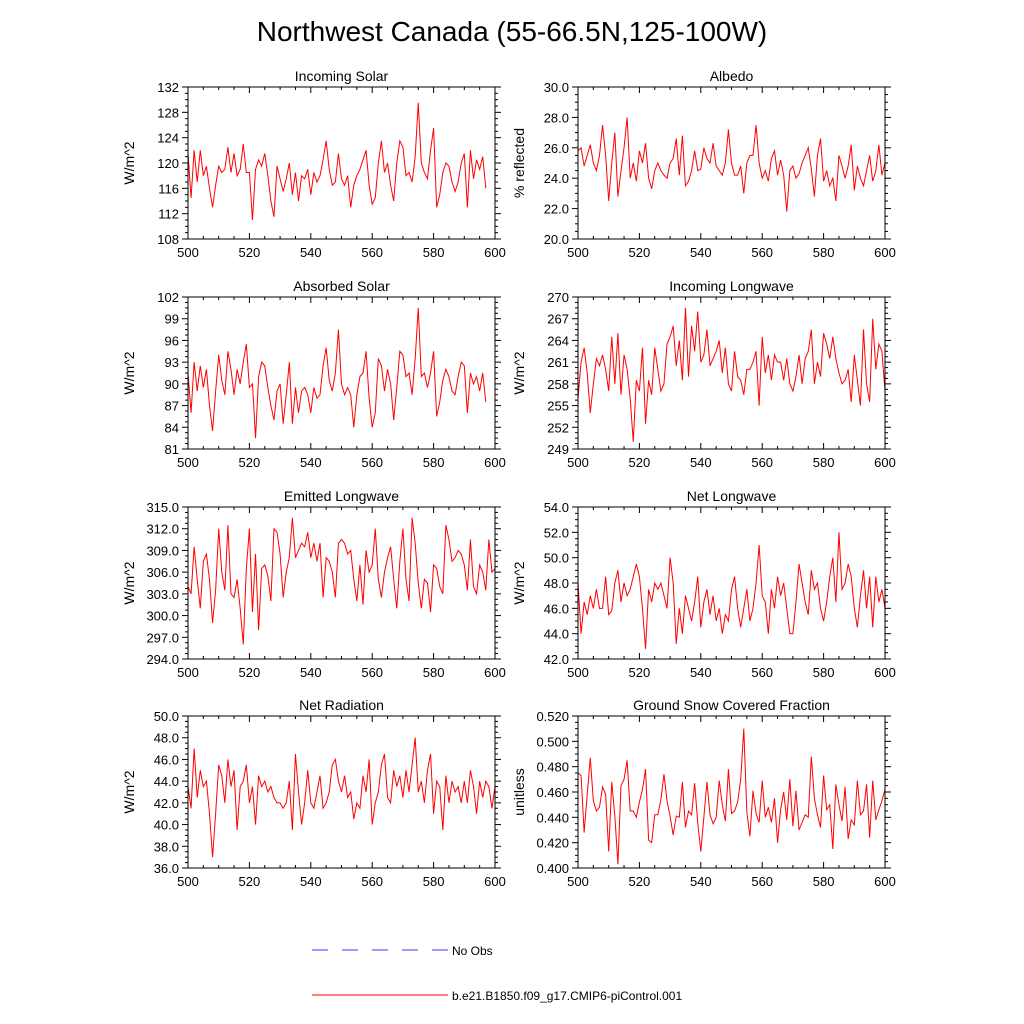 The image size is (1024, 1024). I want to click on panel-title-incoming-solar: Incoming Solar, so click(342, 76).